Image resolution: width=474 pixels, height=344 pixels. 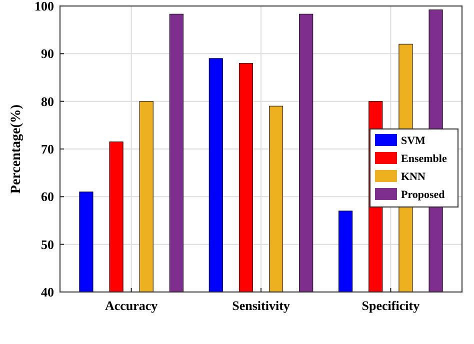 I want to click on y-tick-label: 40, so click(x=47, y=292).